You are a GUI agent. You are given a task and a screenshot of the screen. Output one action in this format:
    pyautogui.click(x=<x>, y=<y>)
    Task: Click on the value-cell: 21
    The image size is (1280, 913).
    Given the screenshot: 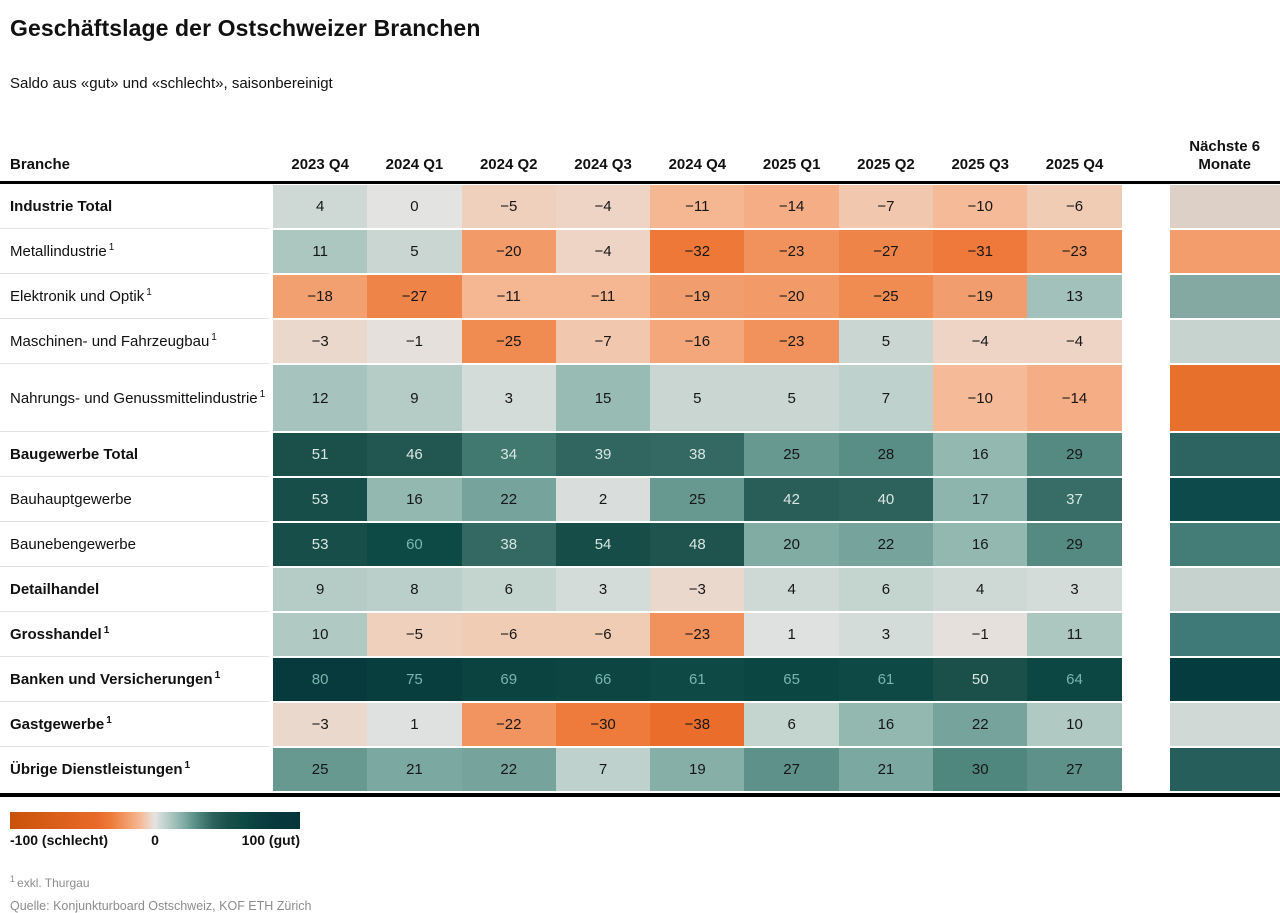 What is the action you would take?
    pyautogui.click(x=414, y=769)
    